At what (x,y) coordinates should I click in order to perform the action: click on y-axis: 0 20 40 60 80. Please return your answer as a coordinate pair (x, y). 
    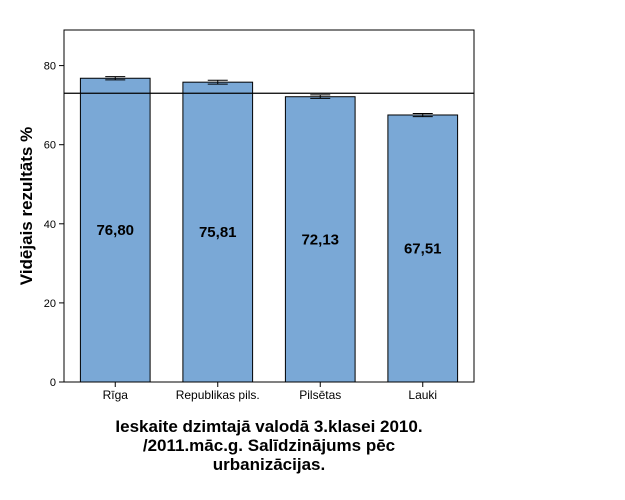
    Looking at the image, I should click on (54, 225).